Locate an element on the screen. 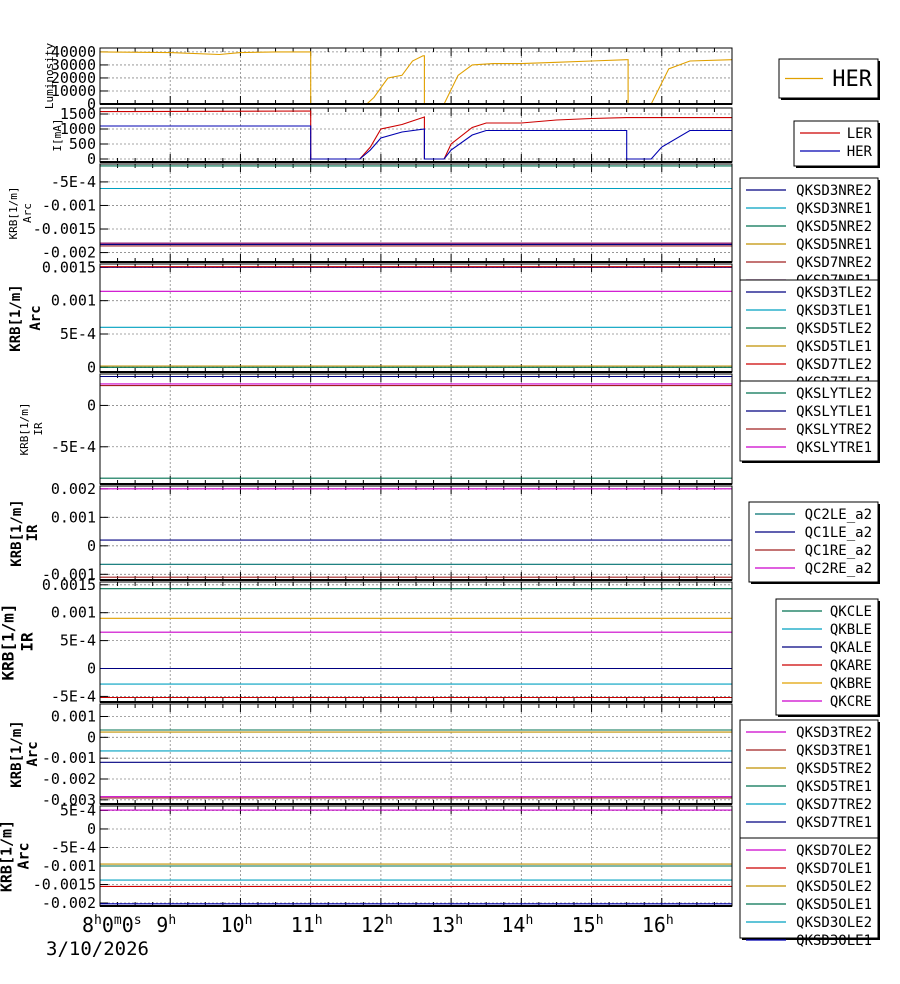  legend-label: QKSD5OLE1 is located at coordinates (834, 905).